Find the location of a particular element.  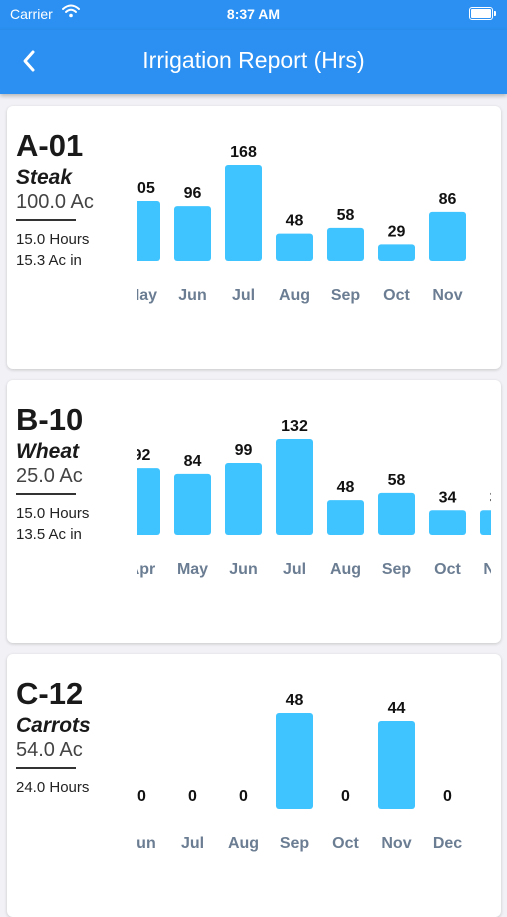

field-id: A-01 is located at coordinates (50, 145).